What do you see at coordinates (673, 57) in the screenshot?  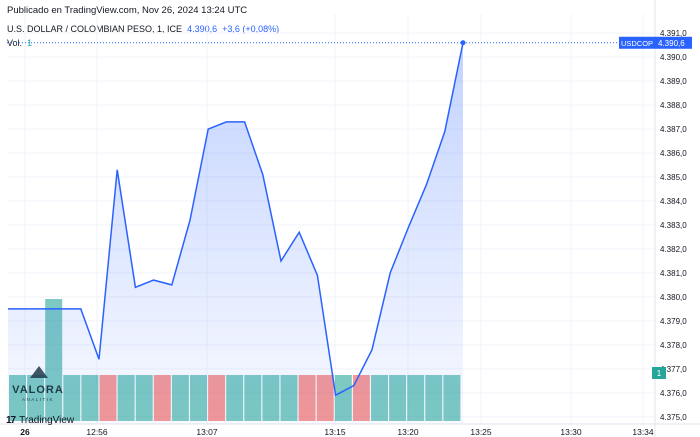 I see `y-tick-label: 4.390,0` at bounding box center [673, 57].